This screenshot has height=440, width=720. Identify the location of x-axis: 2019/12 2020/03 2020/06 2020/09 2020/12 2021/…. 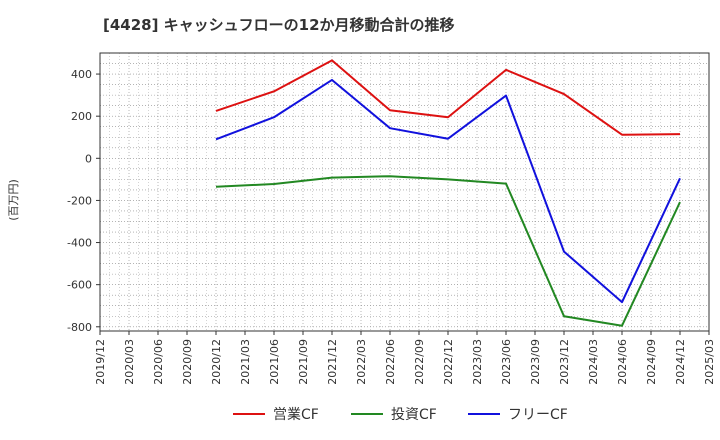
(405, 358).